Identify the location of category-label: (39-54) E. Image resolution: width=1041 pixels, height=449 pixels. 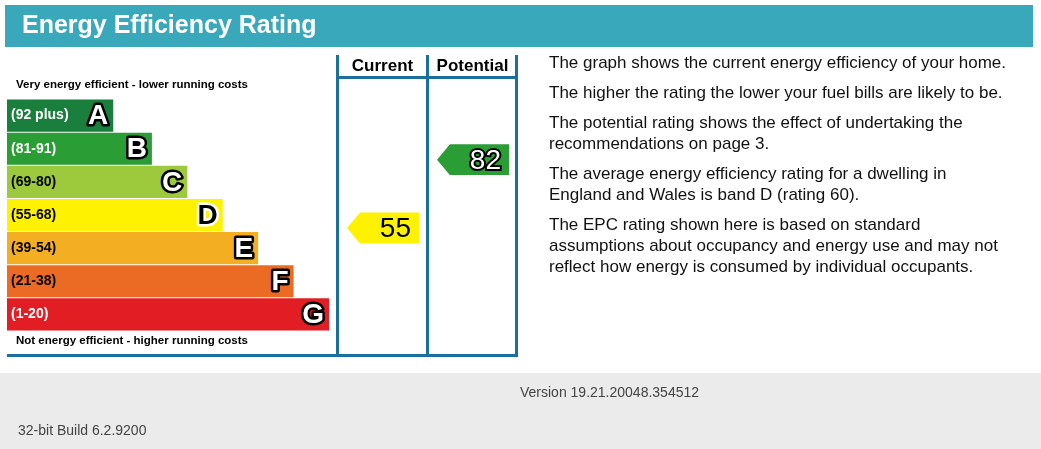
(132, 247).